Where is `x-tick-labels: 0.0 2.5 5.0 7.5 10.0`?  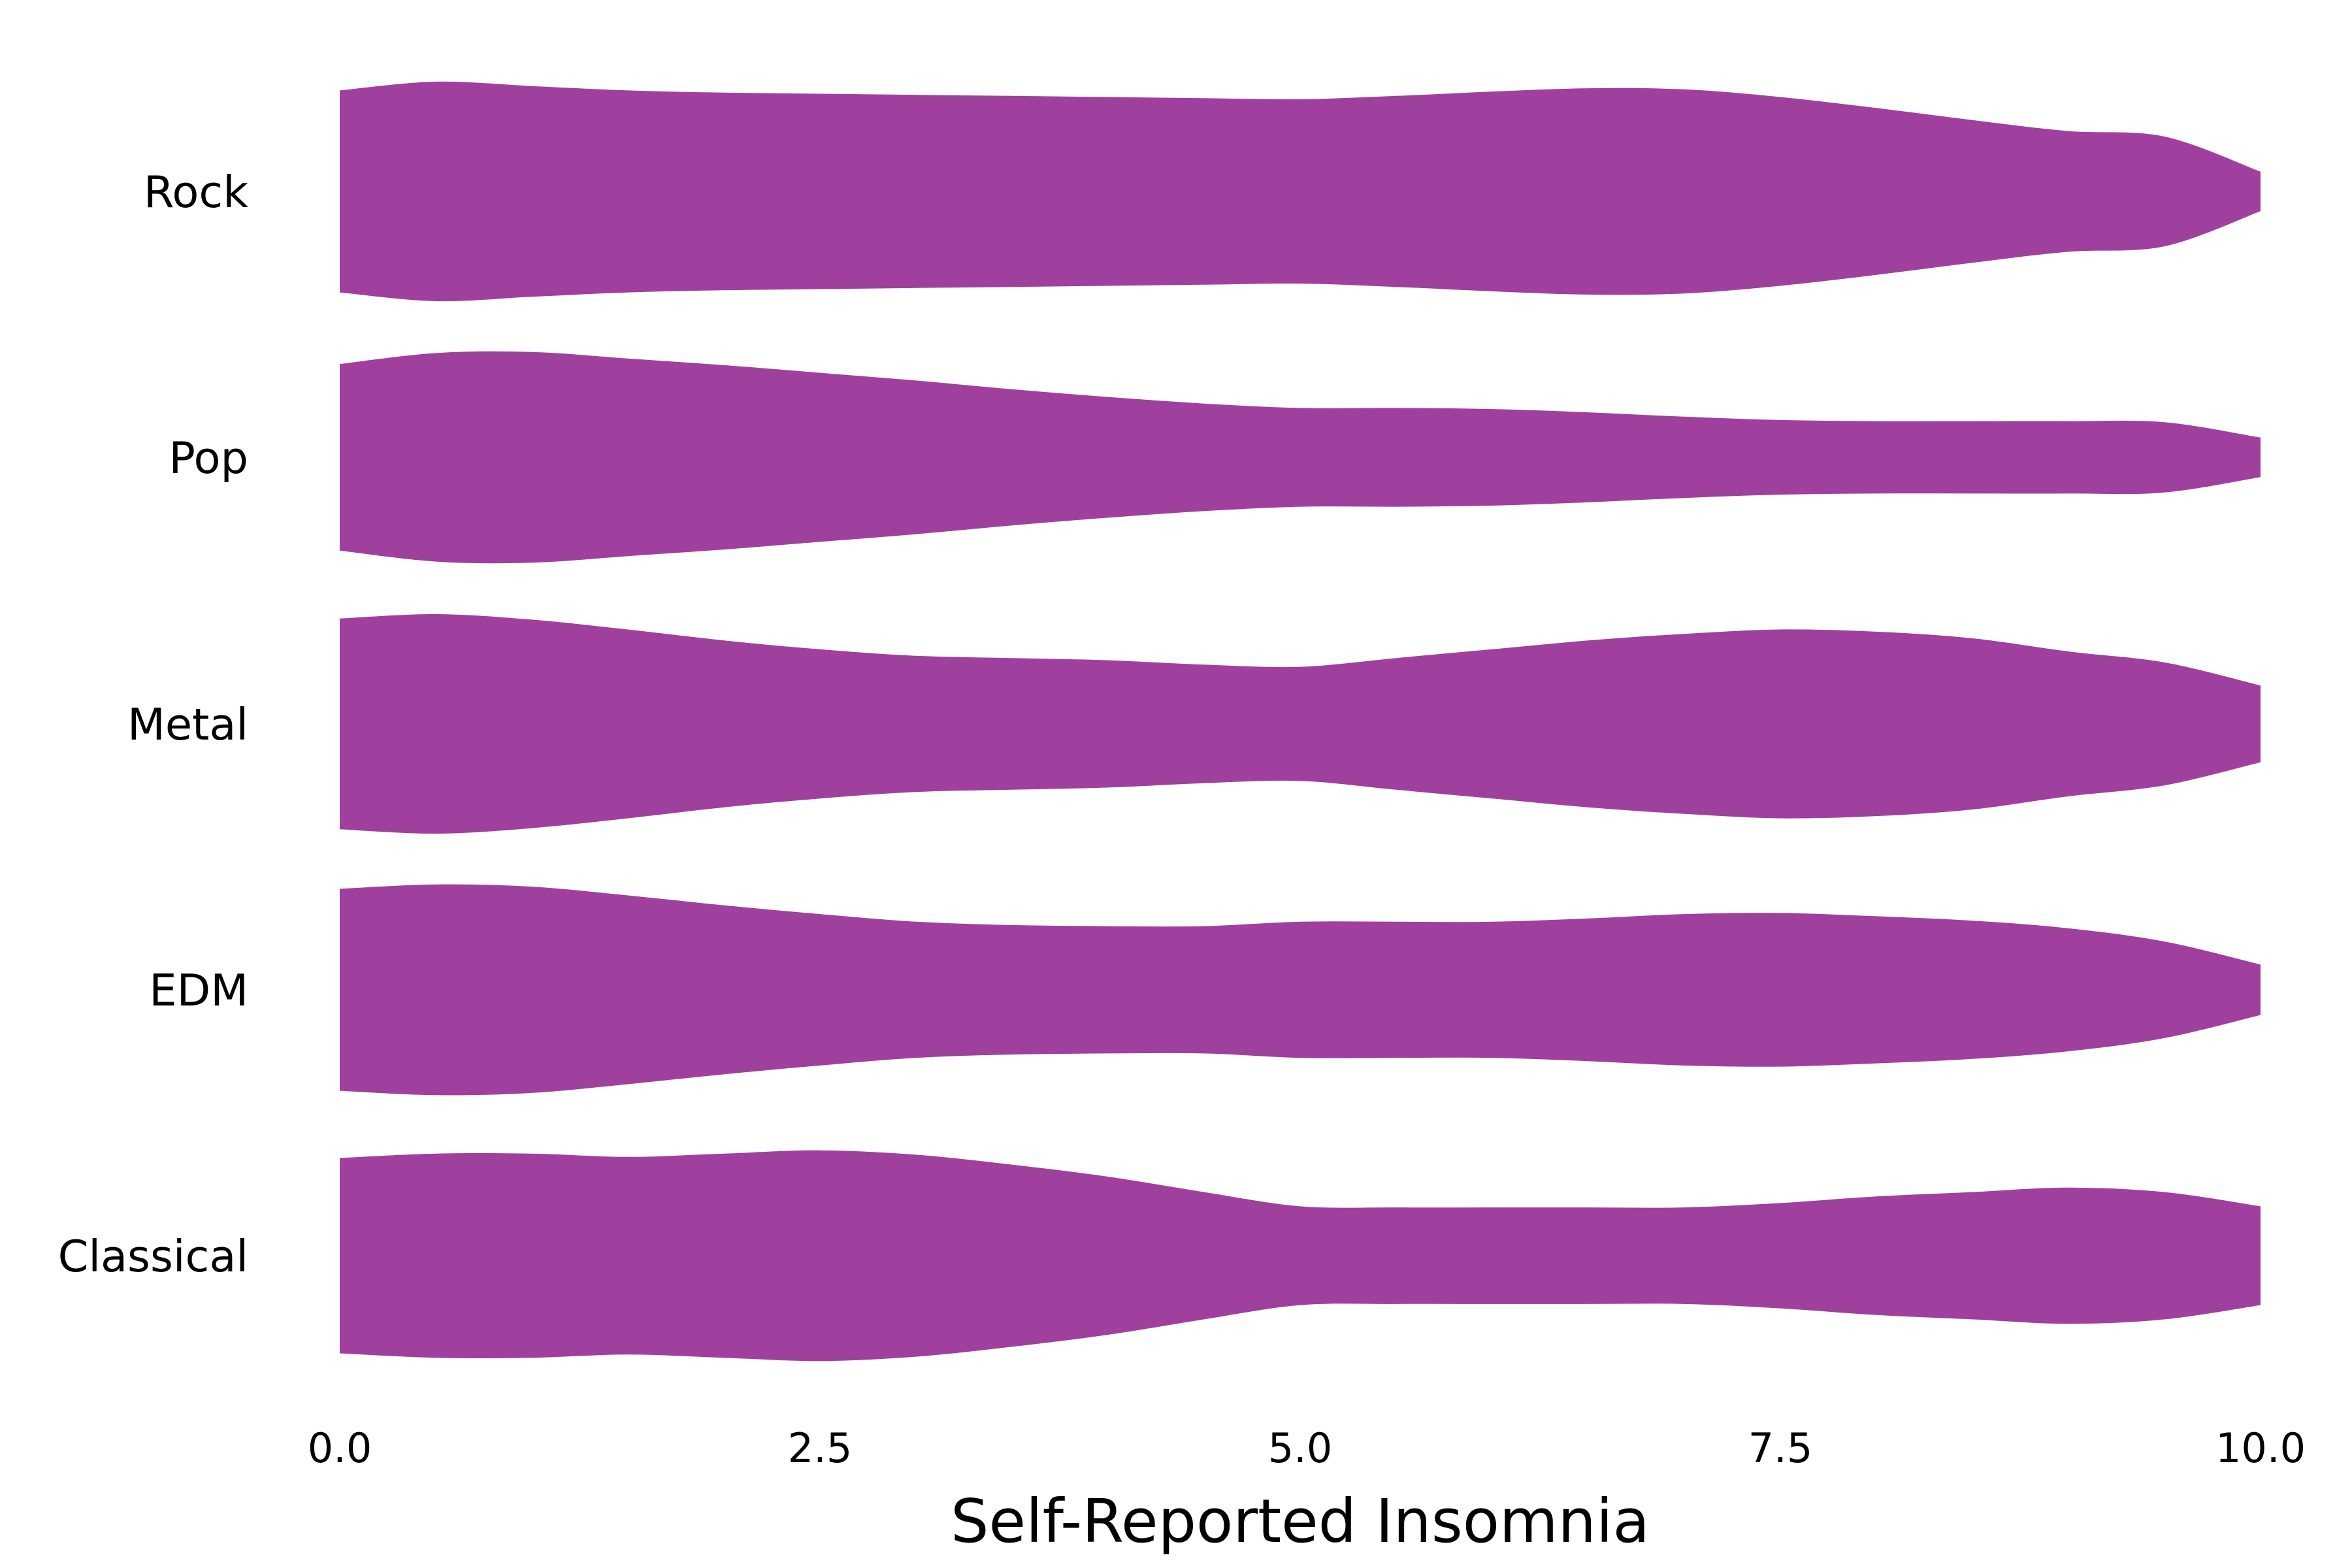
x-tick-labels: 0.0 2.5 5.0 7.5 10.0 is located at coordinates (1307, 1448).